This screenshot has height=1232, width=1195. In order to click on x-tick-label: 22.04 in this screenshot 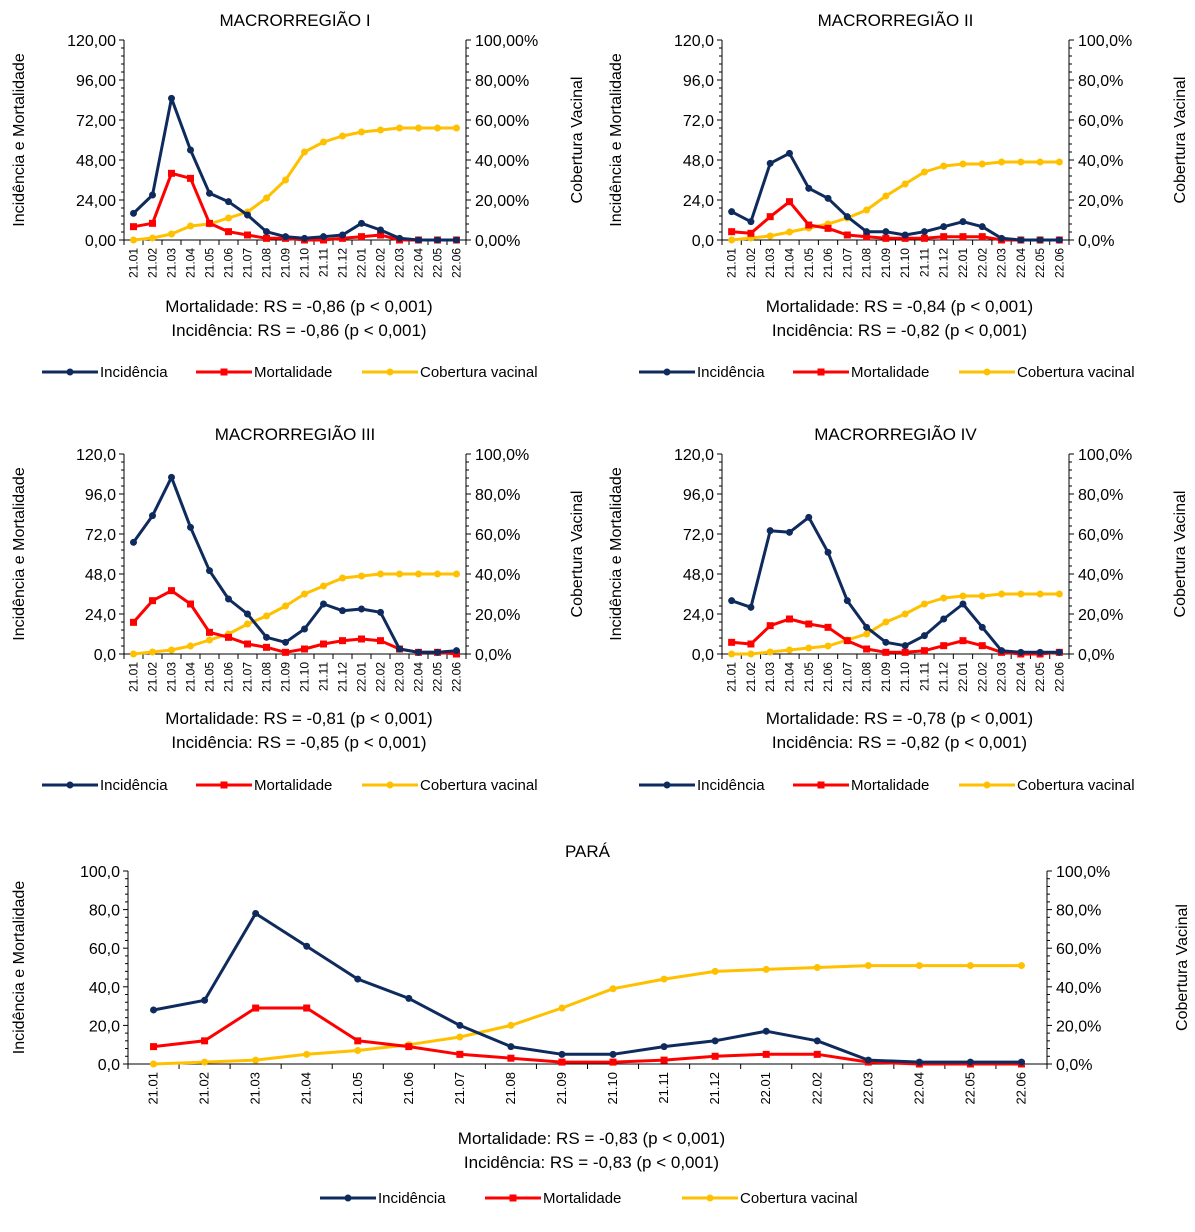, I will do `click(419, 677)`.